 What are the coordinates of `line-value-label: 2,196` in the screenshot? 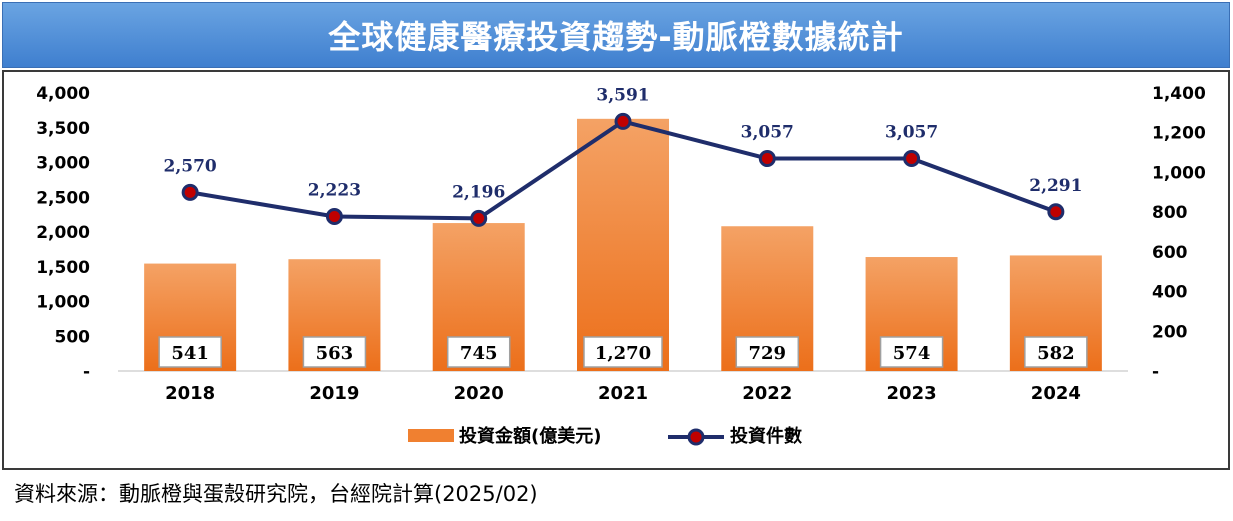 It's located at (478, 192).